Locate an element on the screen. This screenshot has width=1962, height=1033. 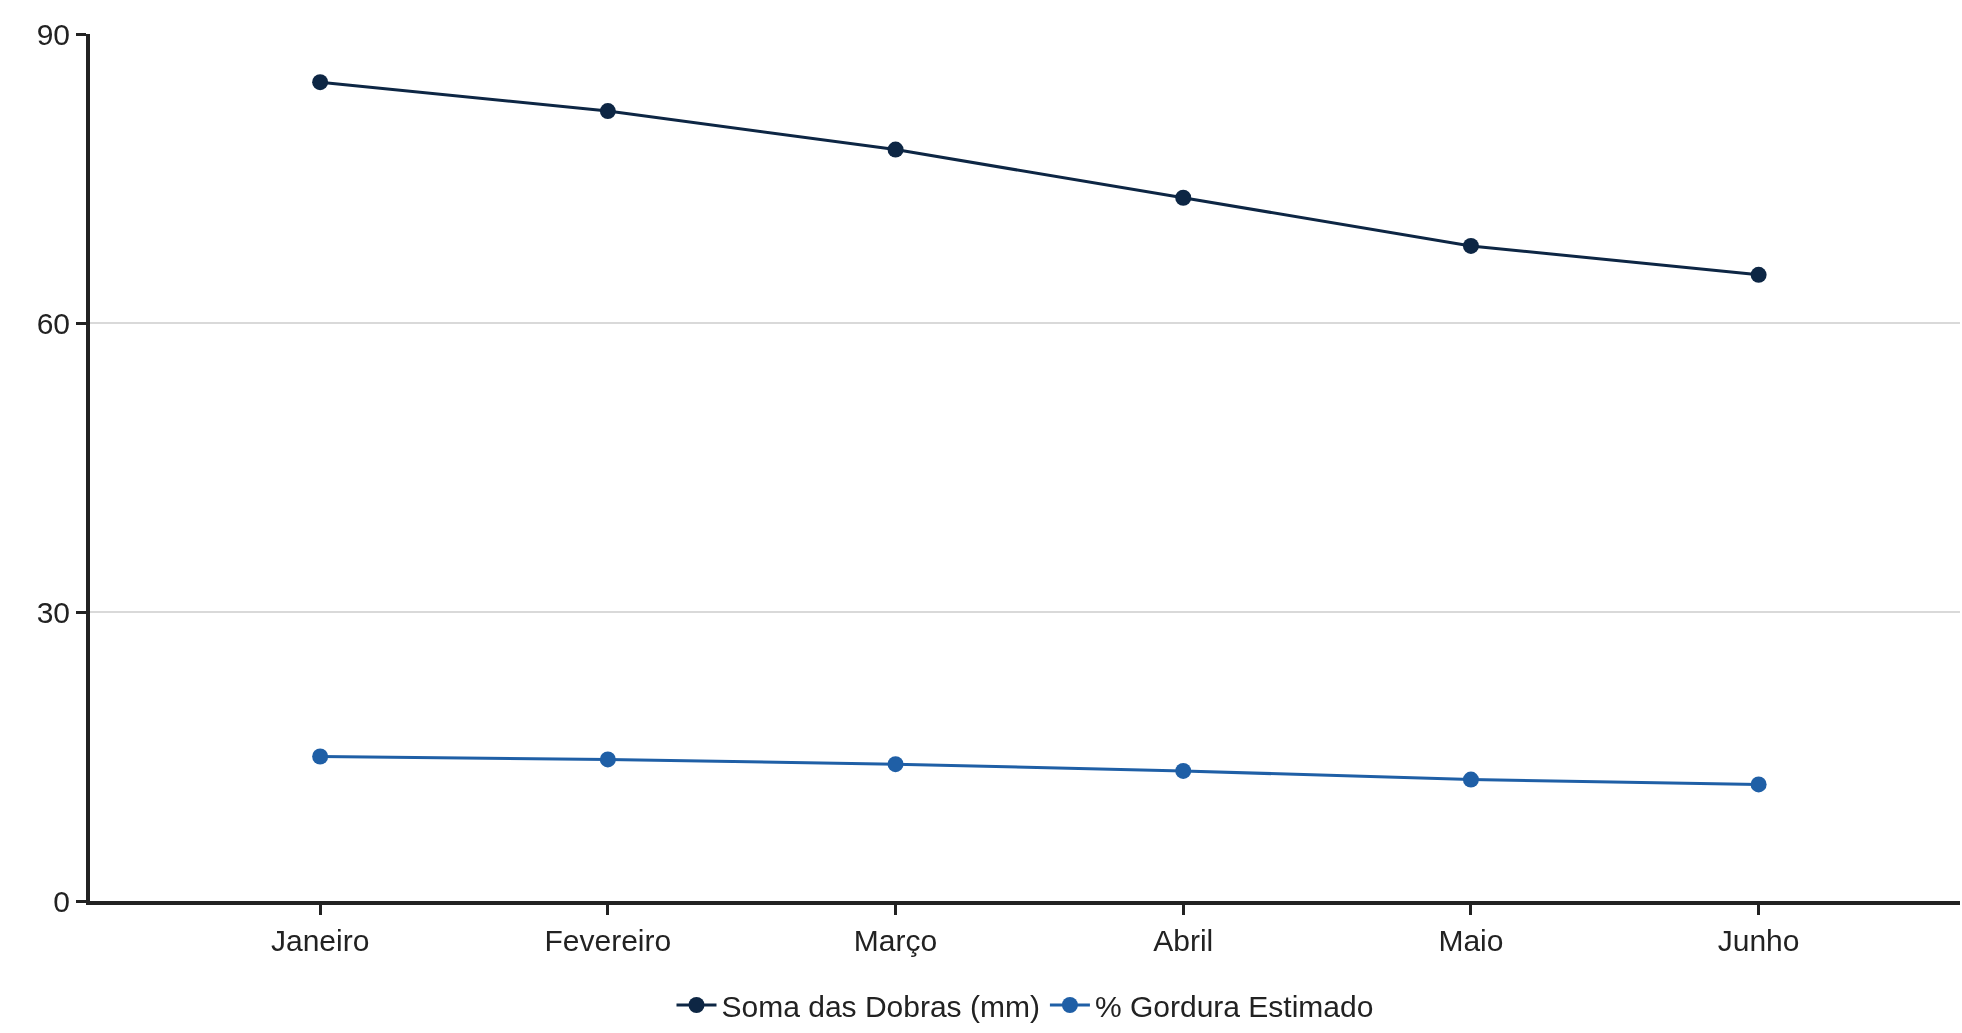
x-tick-label: Maio is located at coordinates (1471, 940).